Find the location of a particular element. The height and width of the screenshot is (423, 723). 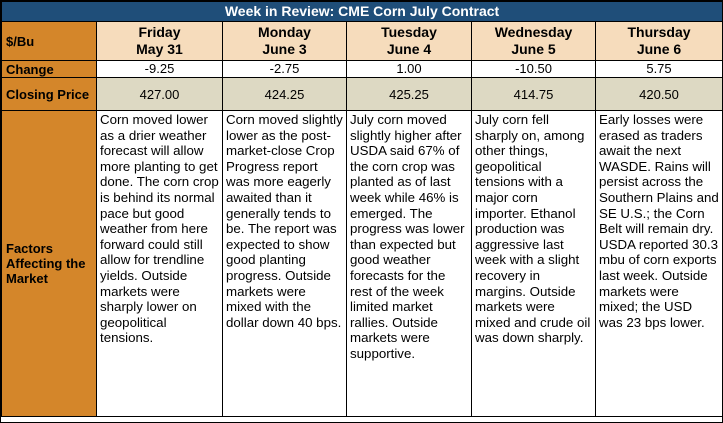

day-header-monday: Monday June 3 is located at coordinates (284, 41).